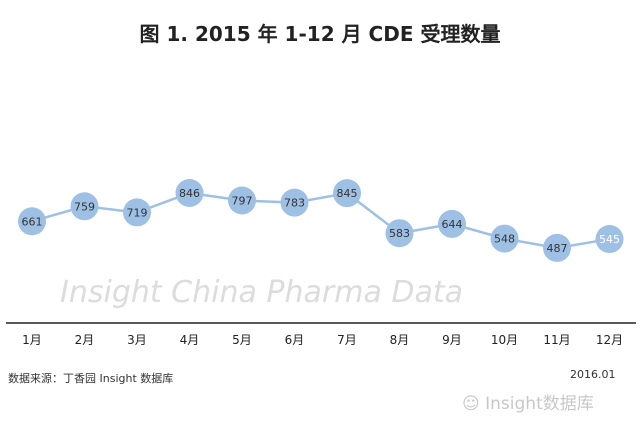 This screenshot has width=640, height=426. What do you see at coordinates (400, 340) in the screenshot?
I see `x-tick-label: 8月` at bounding box center [400, 340].